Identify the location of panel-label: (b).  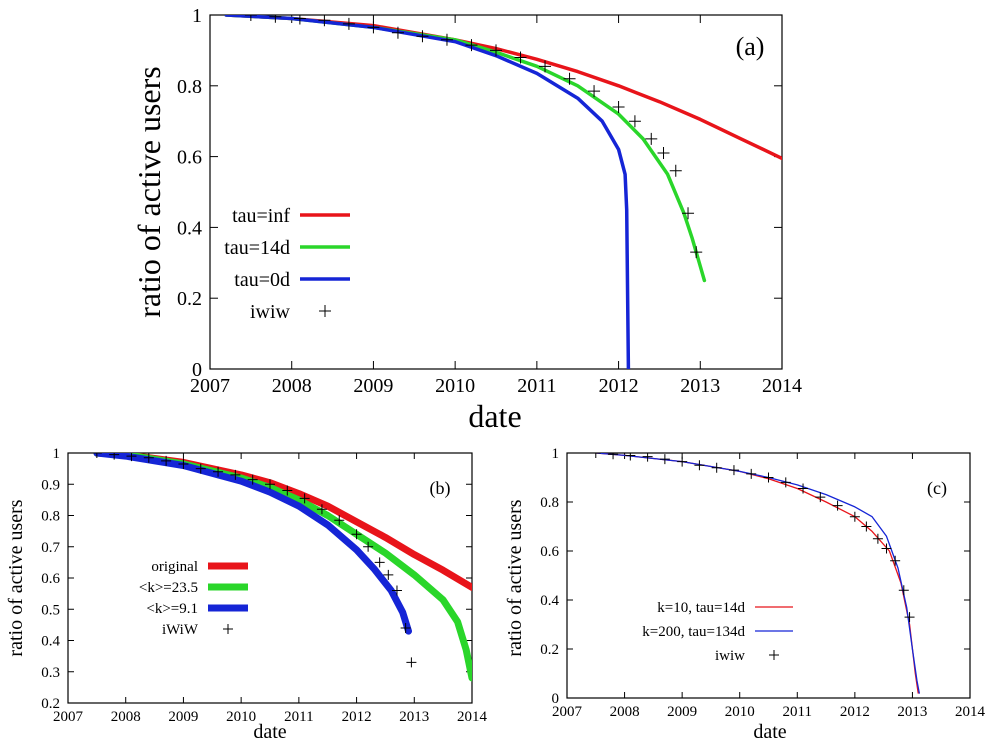
(440, 488).